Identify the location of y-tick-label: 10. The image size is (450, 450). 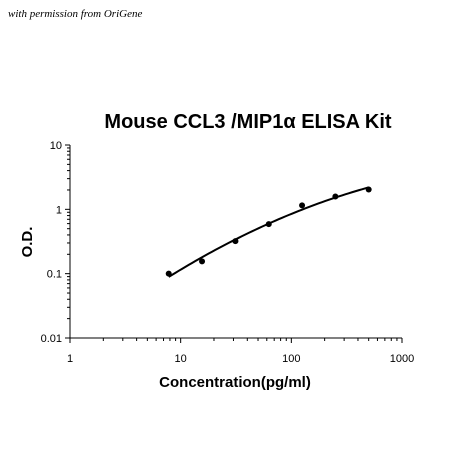
(56, 146).